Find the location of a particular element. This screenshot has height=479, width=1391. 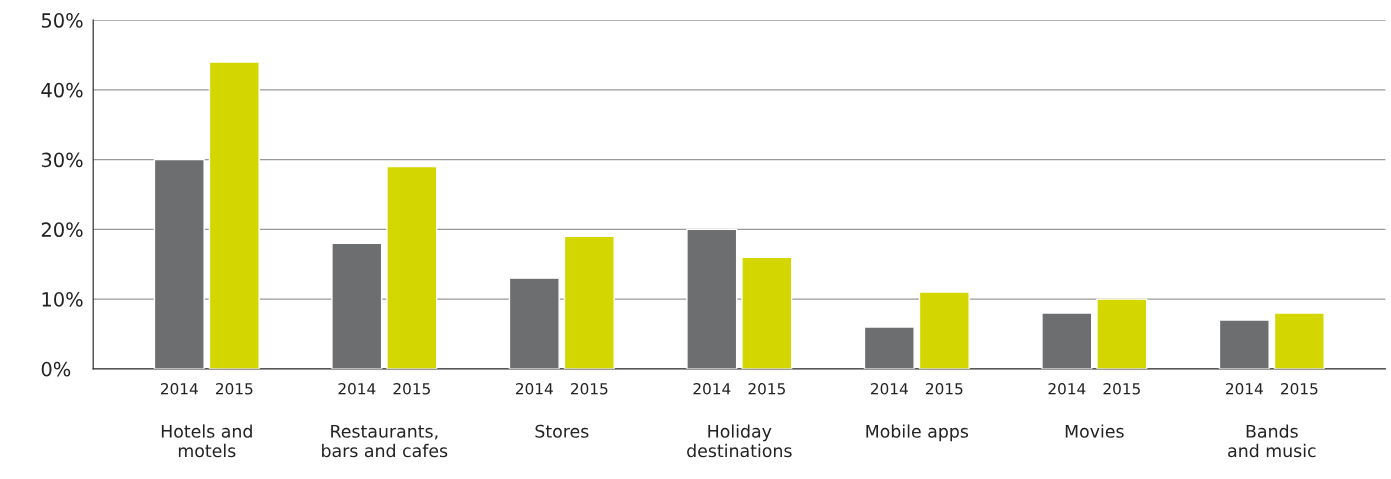

y-tick-label: 30% is located at coordinates (62, 160).